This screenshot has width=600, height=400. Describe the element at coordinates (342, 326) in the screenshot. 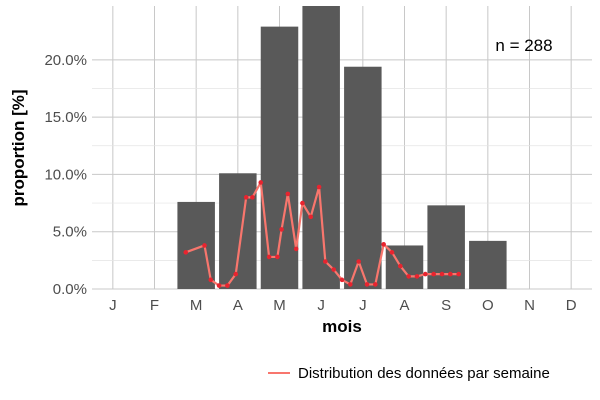

I see `x-axis-title: mois` at that location.